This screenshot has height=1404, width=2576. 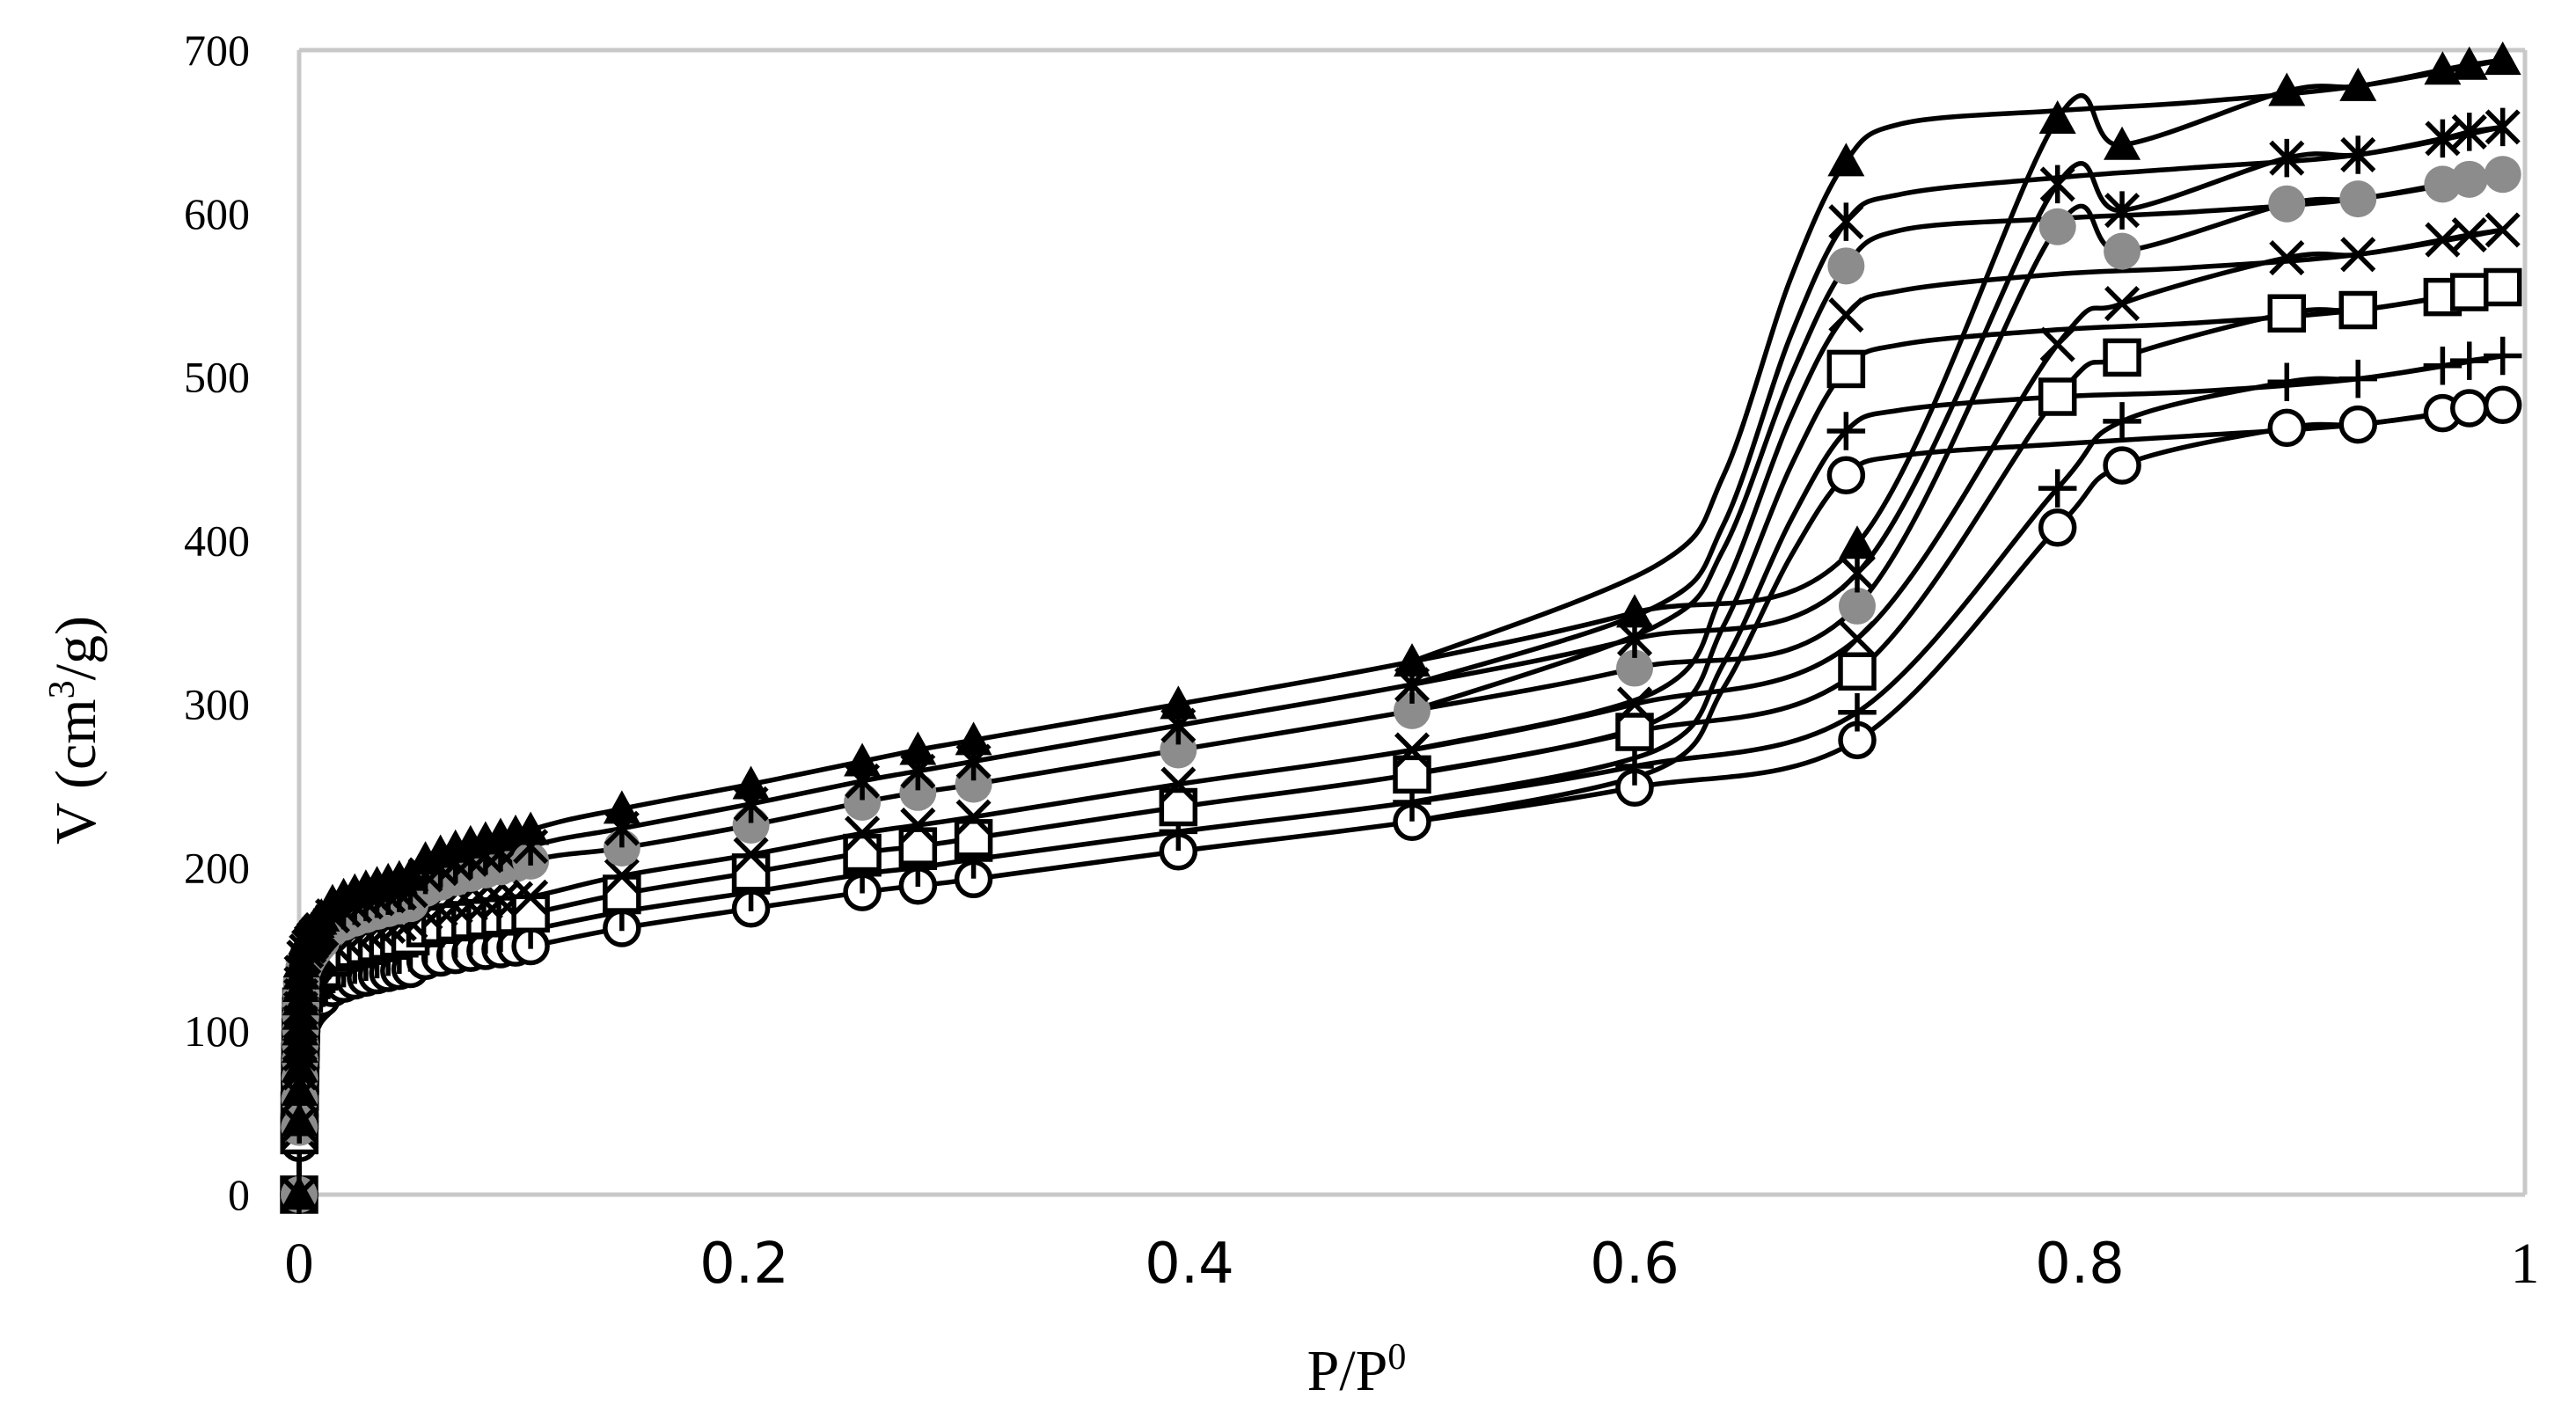 I want to click on x-tick-label: 0, so click(x=299, y=1264).